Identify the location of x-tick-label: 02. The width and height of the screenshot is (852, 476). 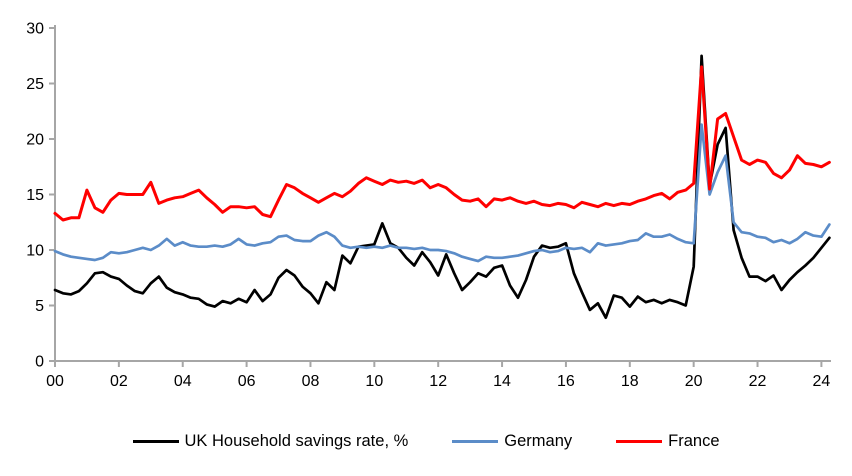
(119, 381).